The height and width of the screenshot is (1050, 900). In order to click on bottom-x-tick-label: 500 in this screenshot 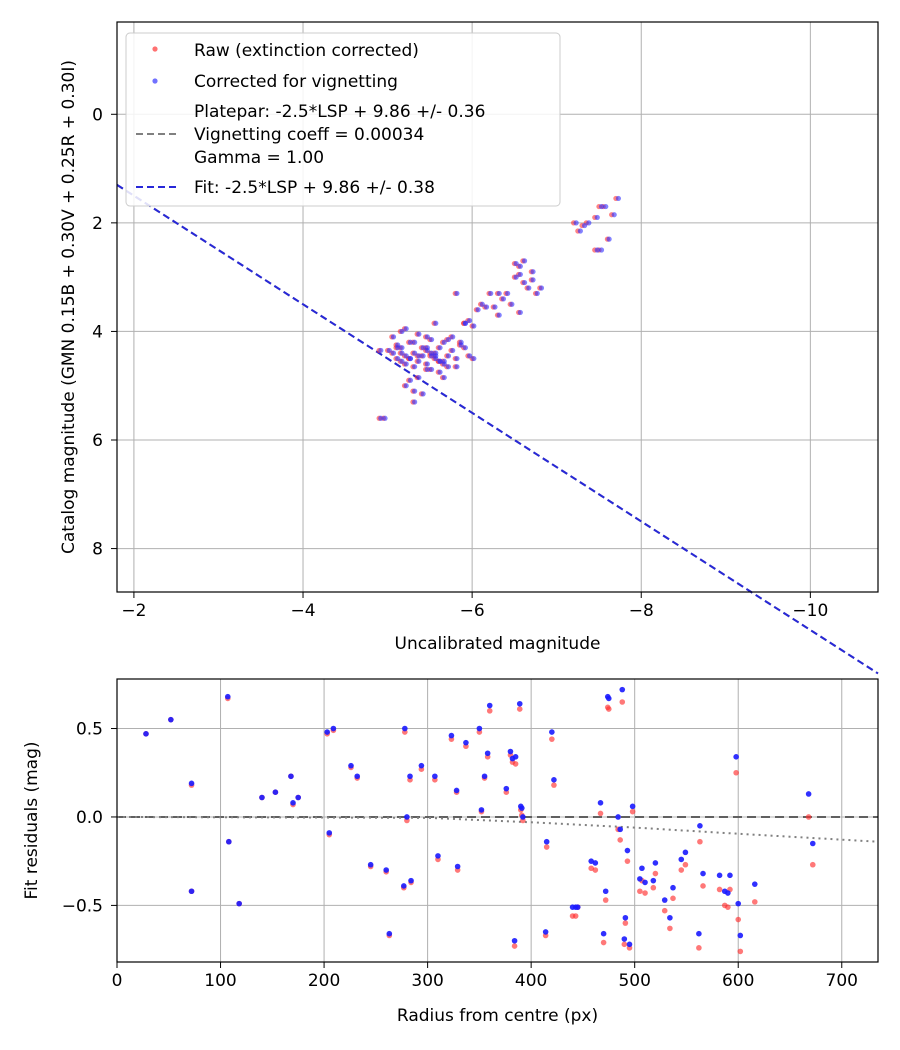, I will do `click(634, 981)`.